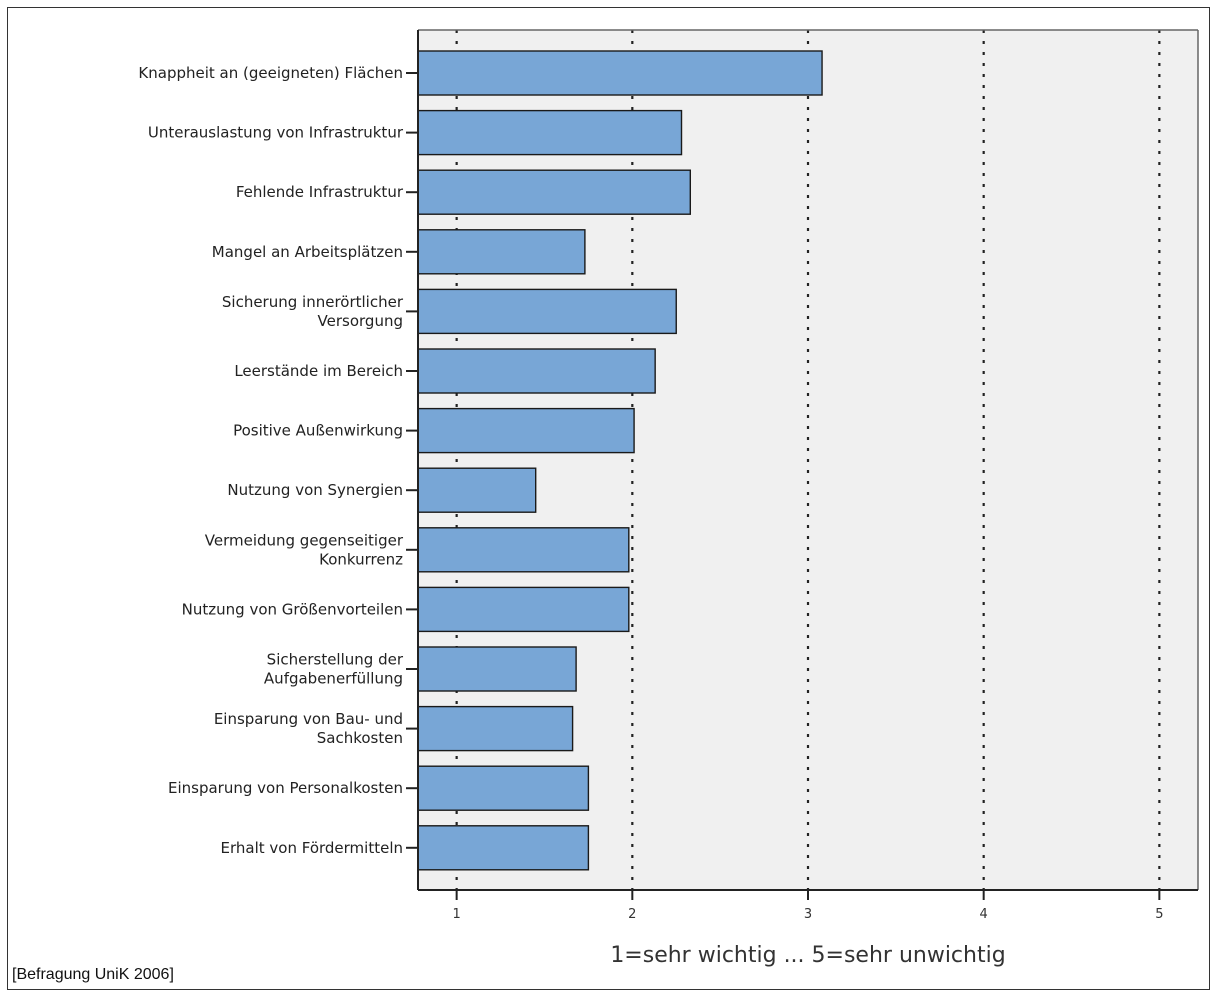 This screenshot has height=997, width=1217. I want to click on category-label: Konkurrenz, so click(361, 559).